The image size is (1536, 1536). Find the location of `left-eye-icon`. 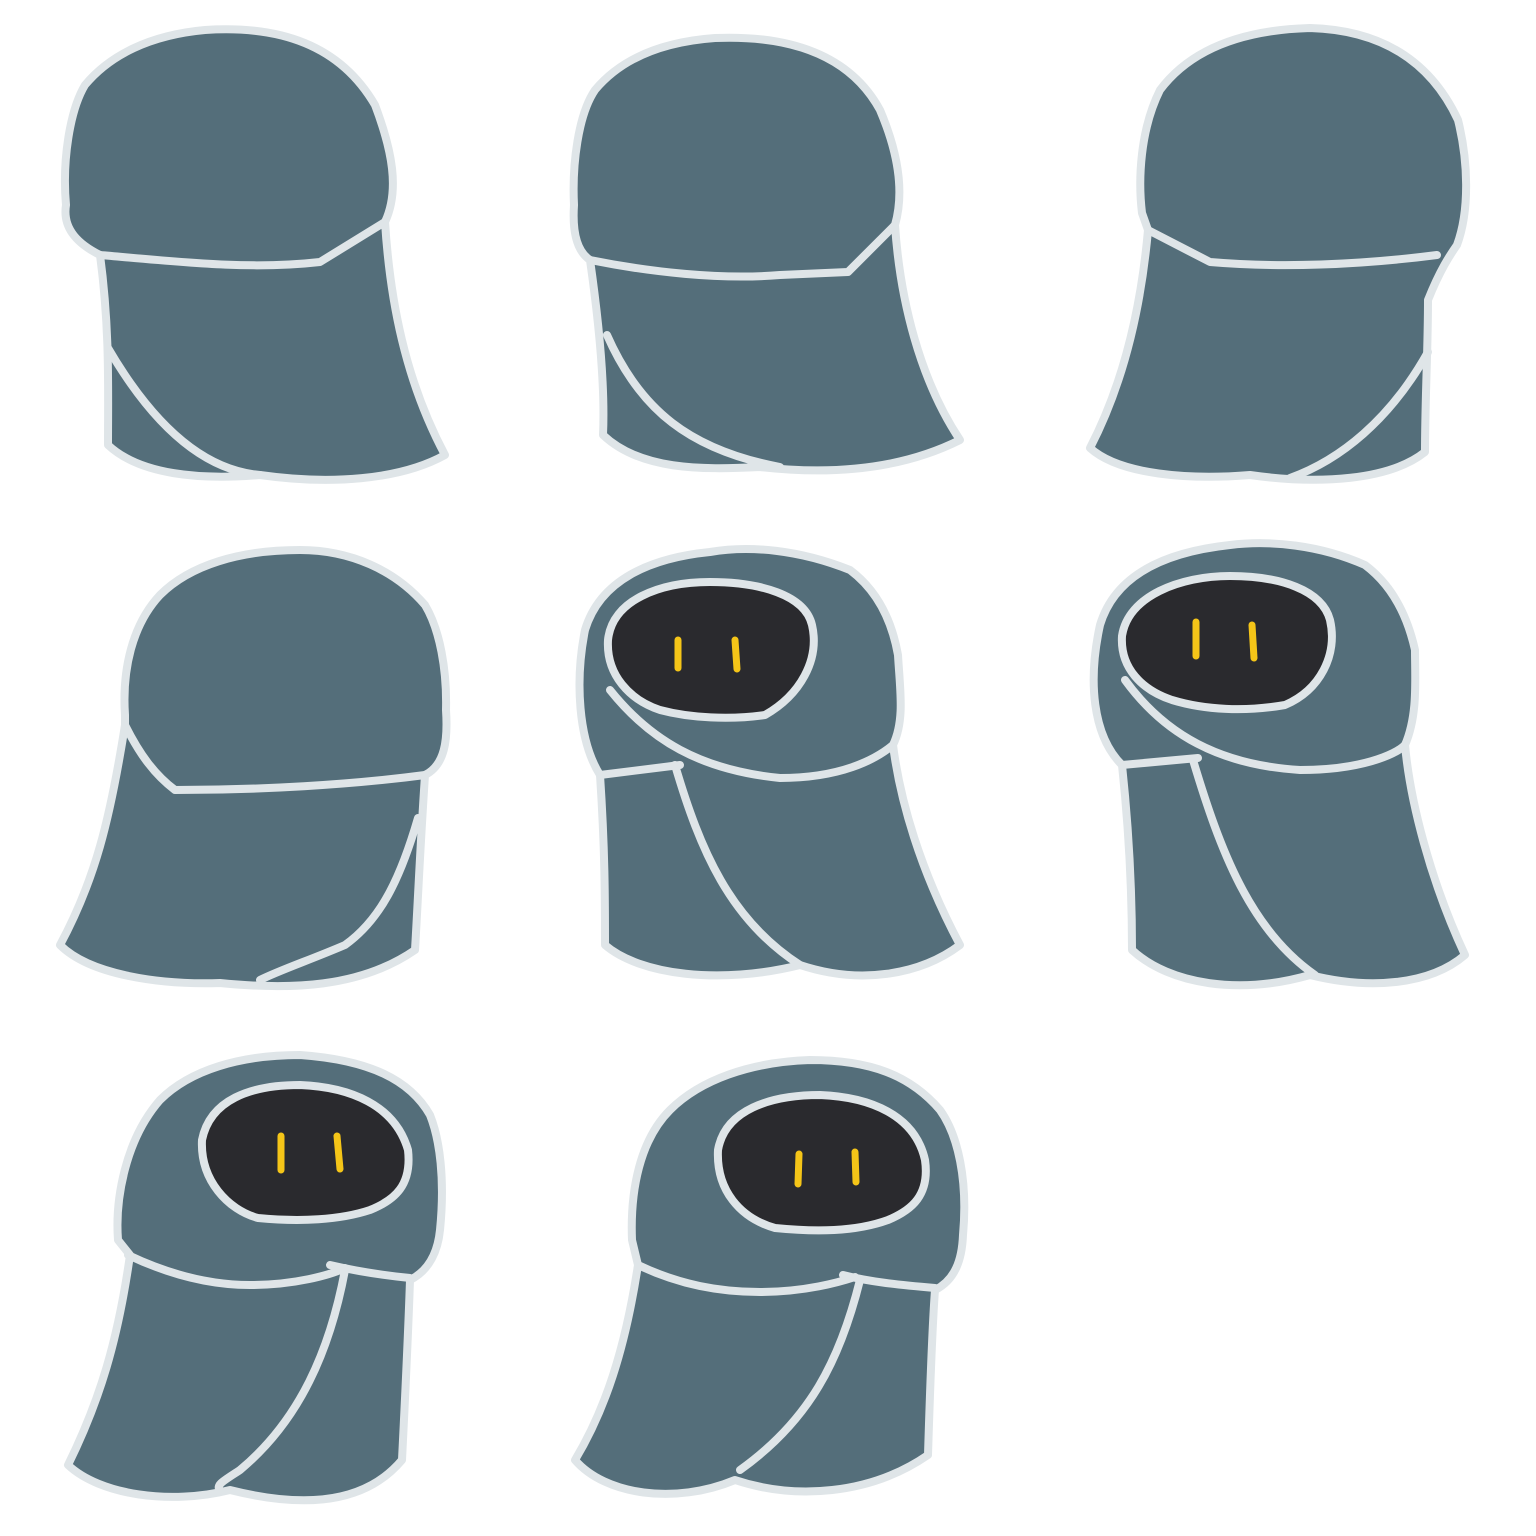

left-eye-icon is located at coordinates (798, 1169).